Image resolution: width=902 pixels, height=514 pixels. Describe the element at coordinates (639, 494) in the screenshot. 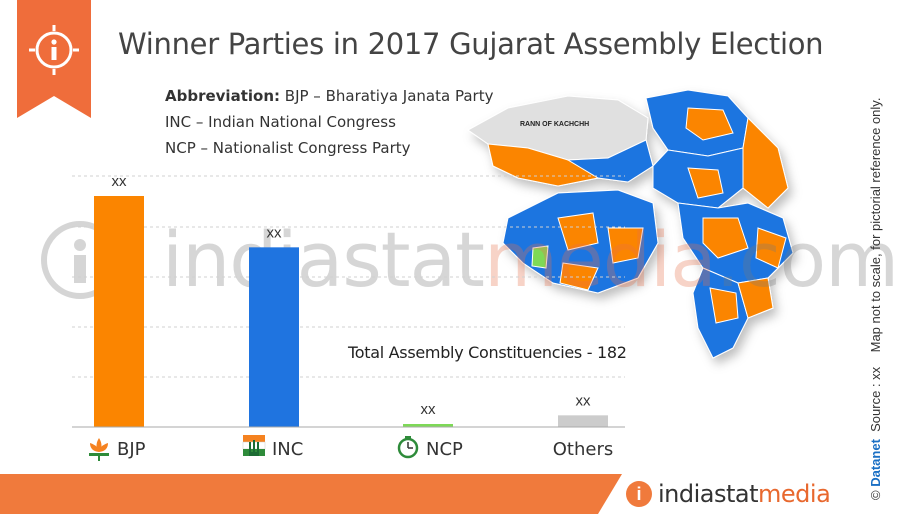

I see `logo-info-icon: i` at that location.